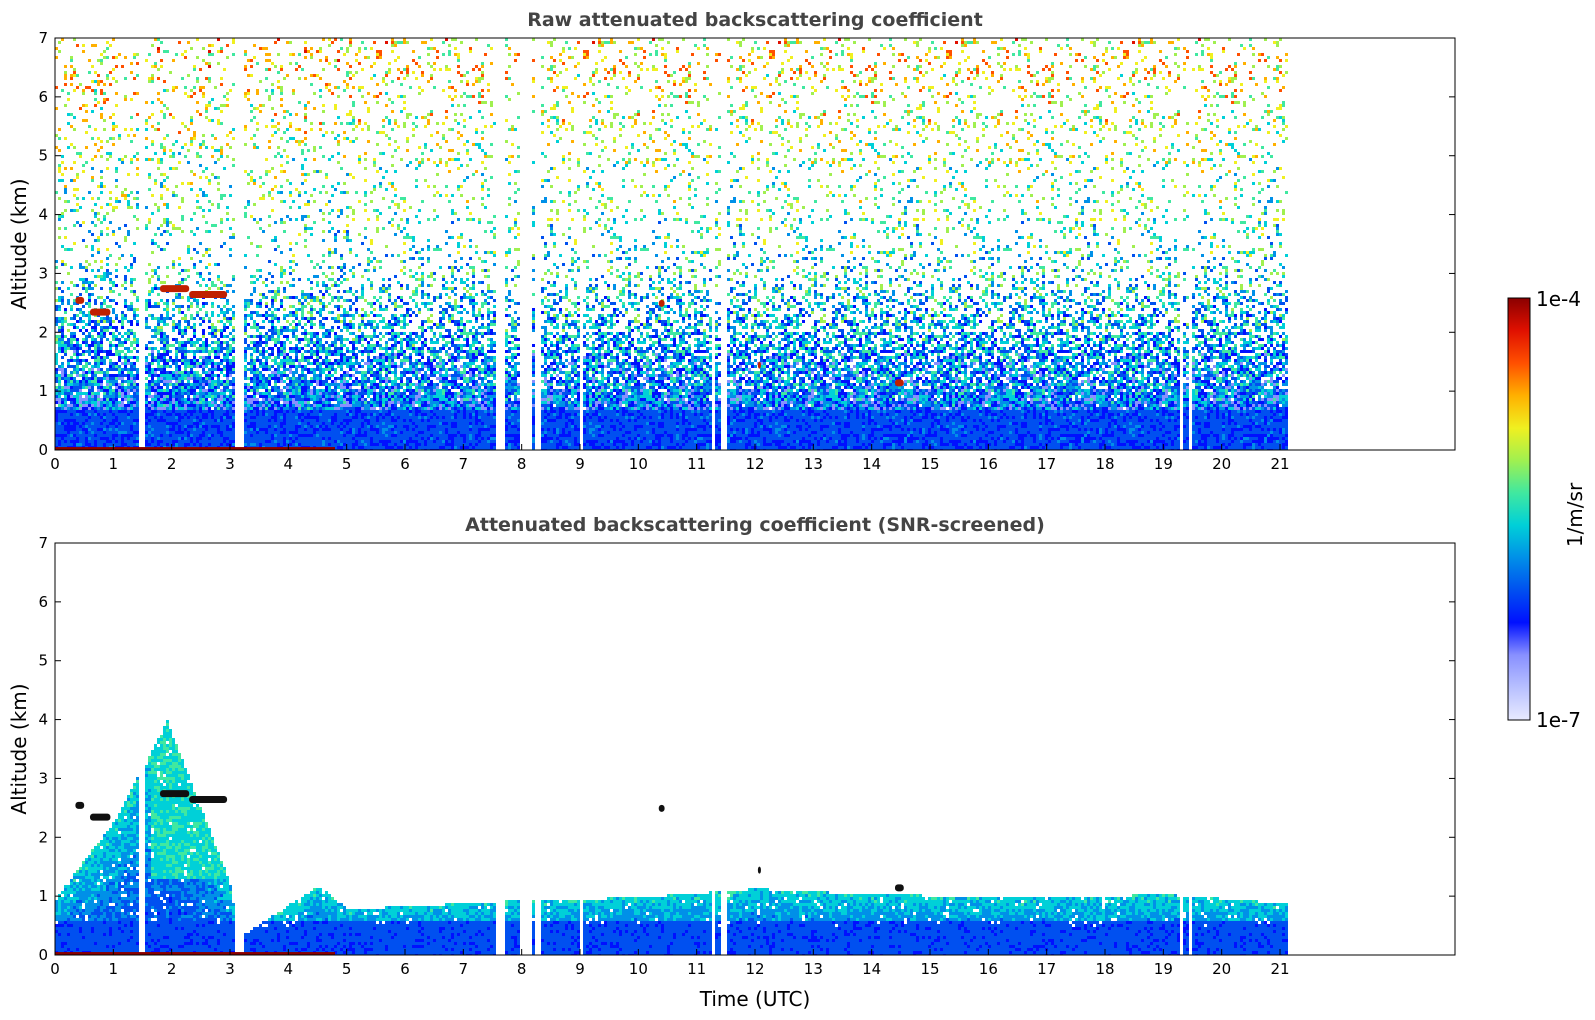 This screenshot has width=1595, height=1020. Describe the element at coordinates (19, 243) in the screenshot. I see `panel1-ylabel: Altitude (km)` at that location.